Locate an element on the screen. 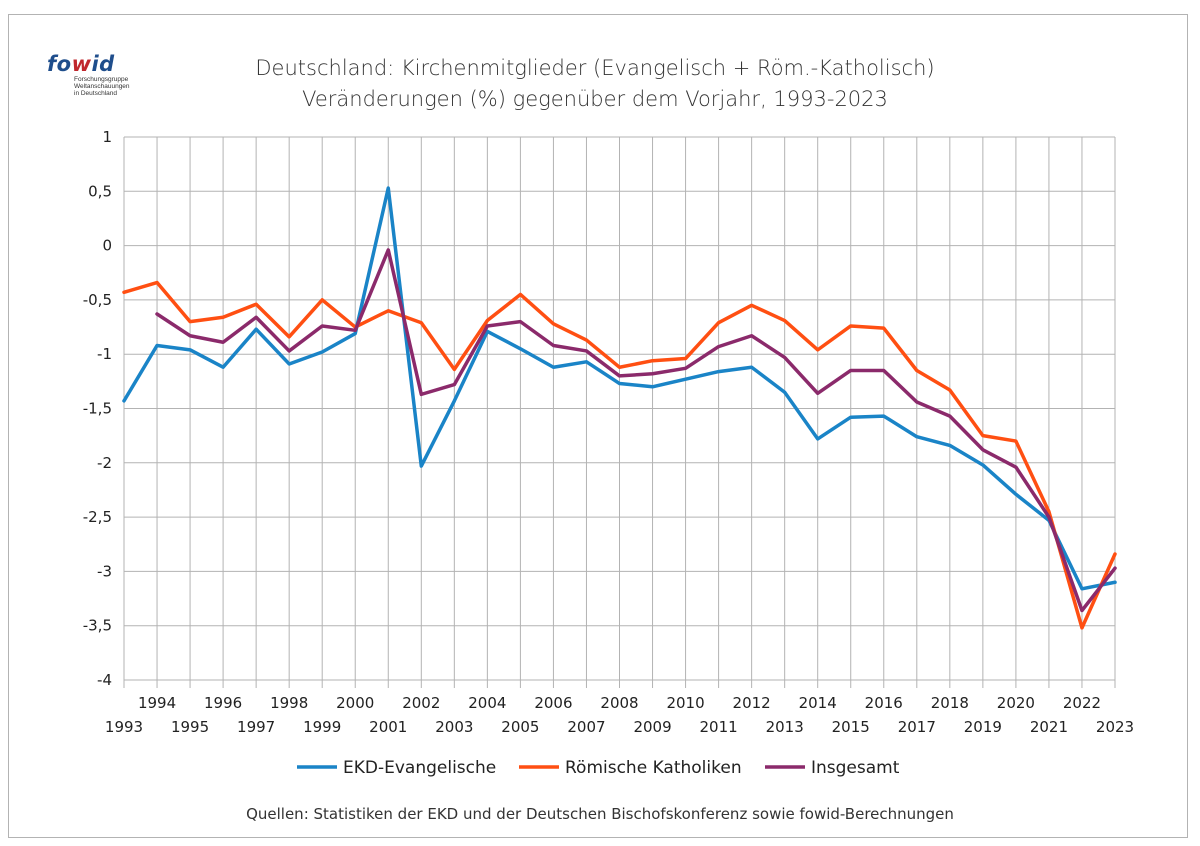 The image size is (1200, 846). legend-label: EKD-Evangelische is located at coordinates (419, 768).